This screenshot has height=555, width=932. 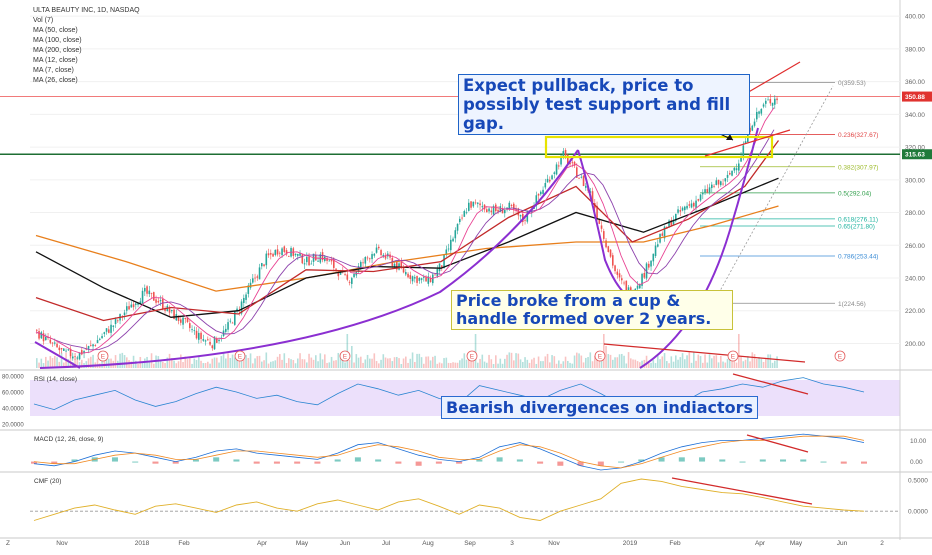 I want to click on pointer-arrowhead, so click(x=729, y=137).